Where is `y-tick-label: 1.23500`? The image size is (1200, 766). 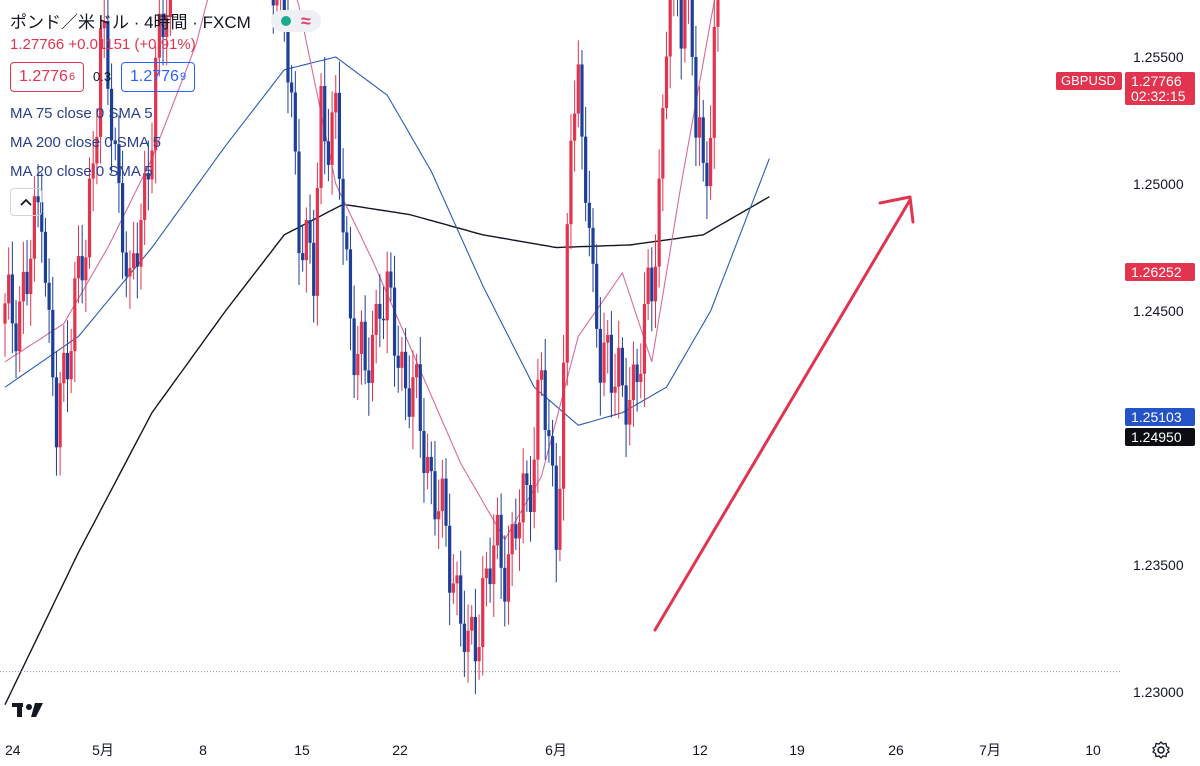 y-tick-label: 1.23500 is located at coordinates (1158, 565).